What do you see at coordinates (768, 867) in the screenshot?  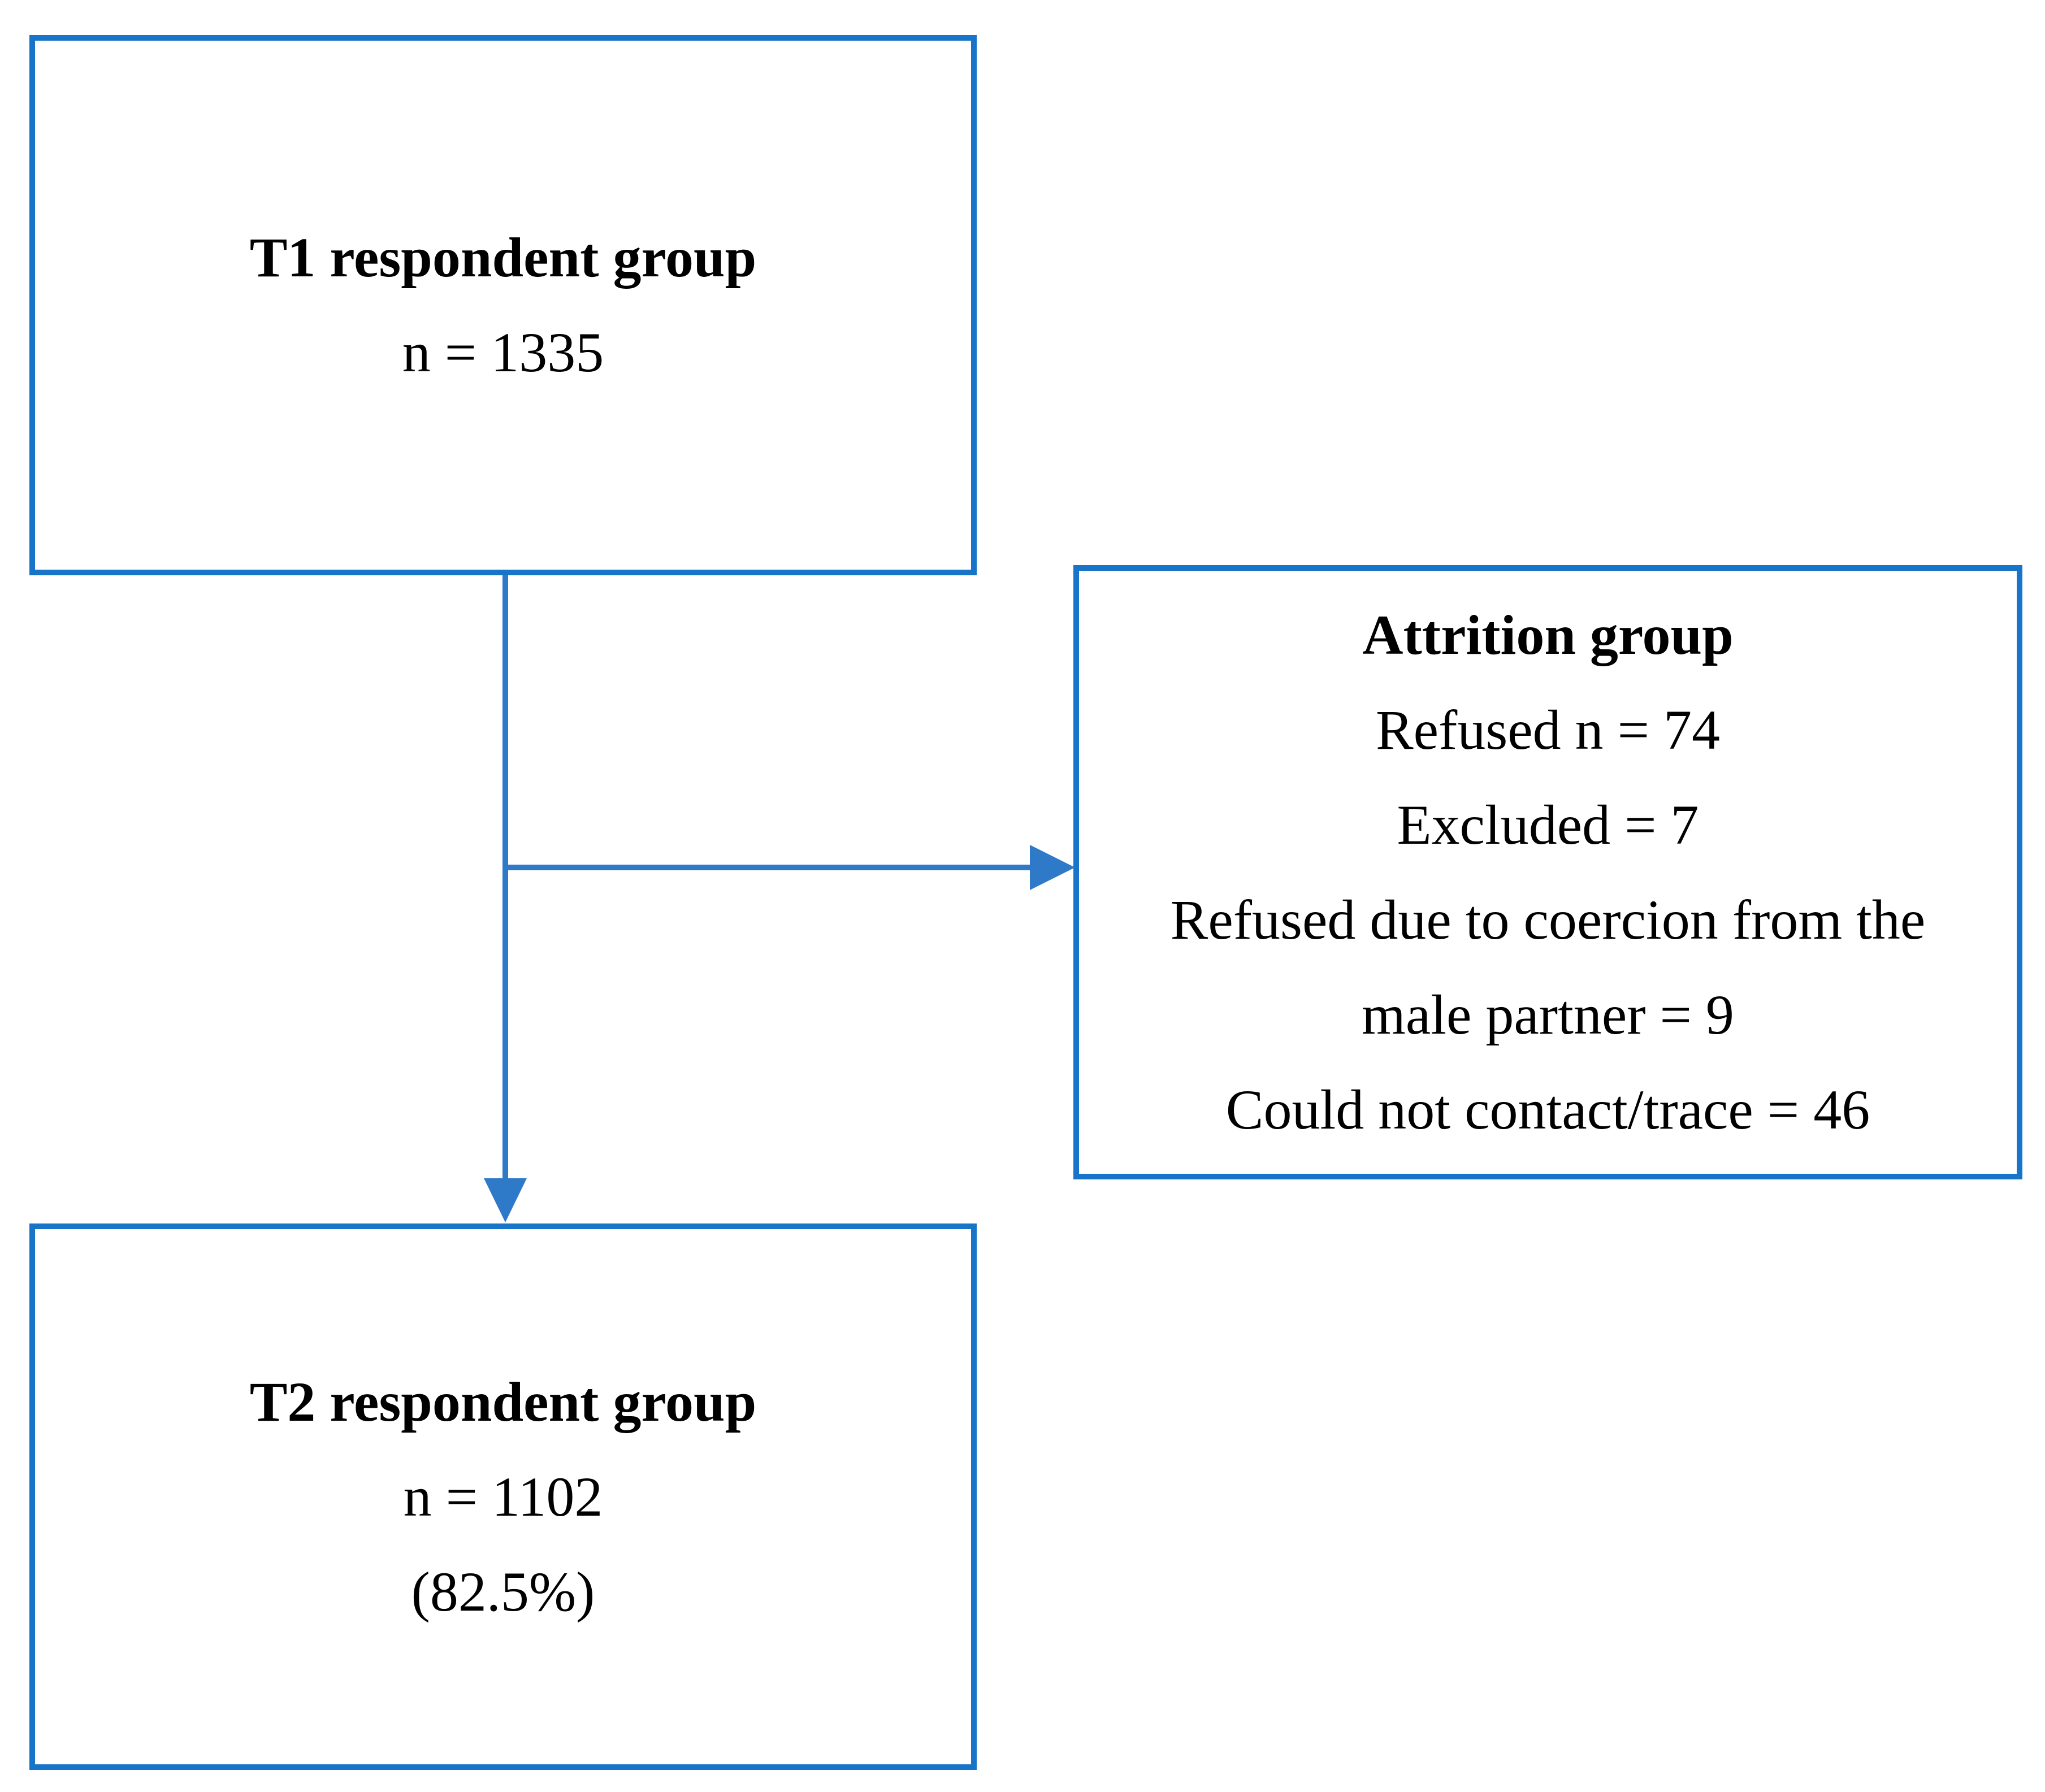 I see `t1-to-attrition-connector-line` at bounding box center [768, 867].